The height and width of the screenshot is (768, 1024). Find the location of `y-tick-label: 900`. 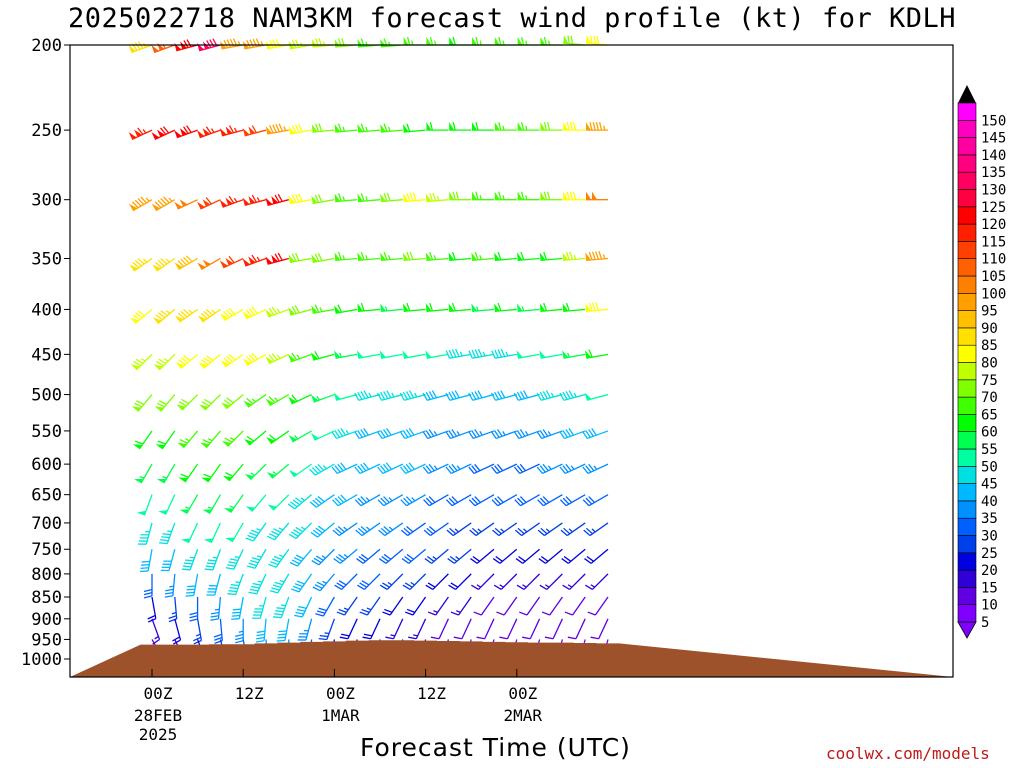

y-tick-label: 900 is located at coordinates (46, 620).